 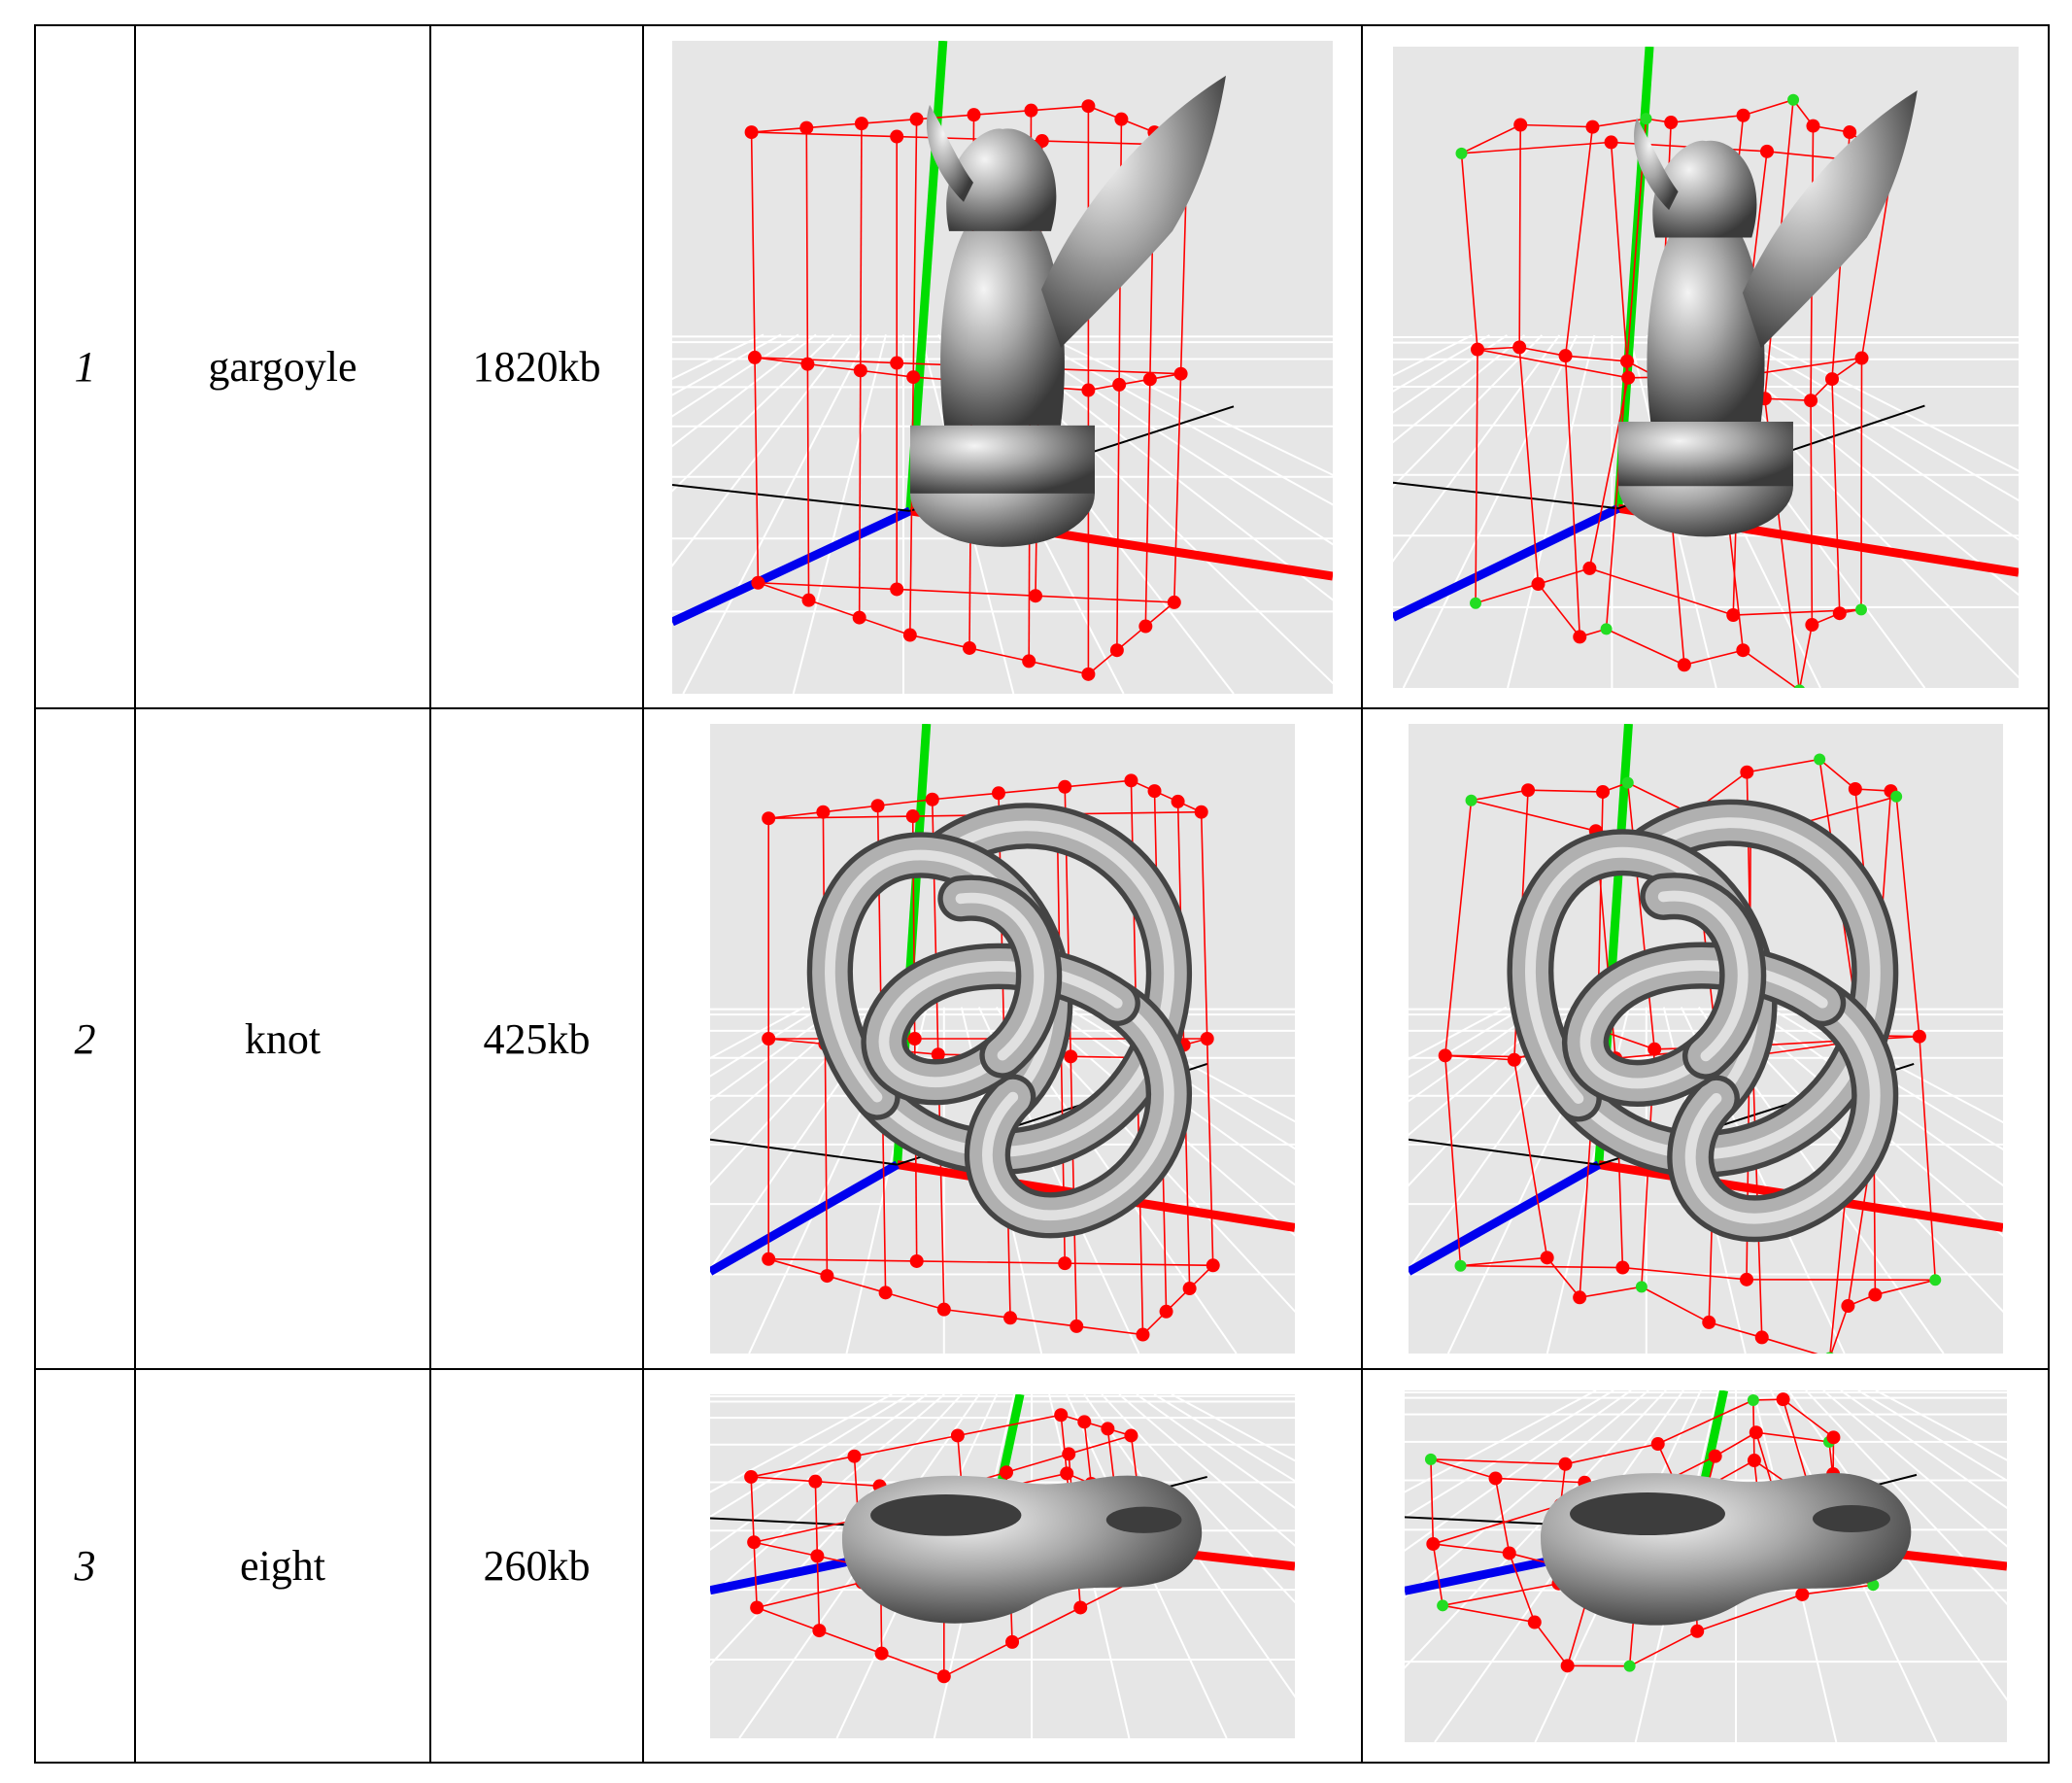 I want to click on eight-hole, so click(x=1647, y=1514).